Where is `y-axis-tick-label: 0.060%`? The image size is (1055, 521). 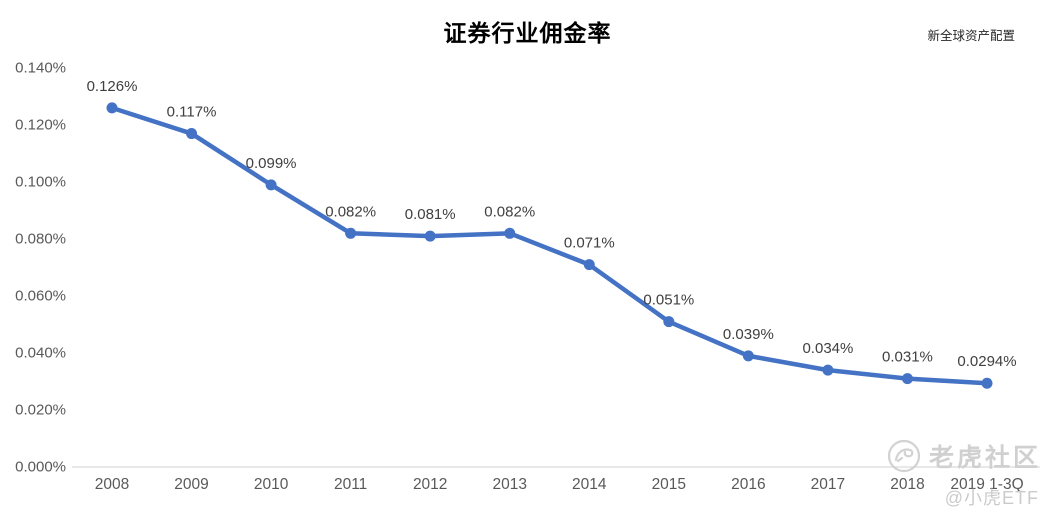
y-axis-tick-label: 0.060% is located at coordinates (40, 296).